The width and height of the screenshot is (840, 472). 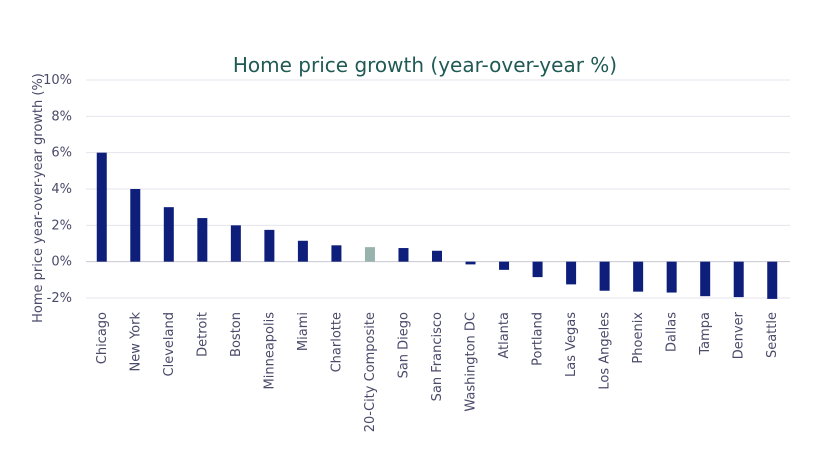 What do you see at coordinates (471, 362) in the screenshot?
I see `x-tick-label: Washington DC` at bounding box center [471, 362].